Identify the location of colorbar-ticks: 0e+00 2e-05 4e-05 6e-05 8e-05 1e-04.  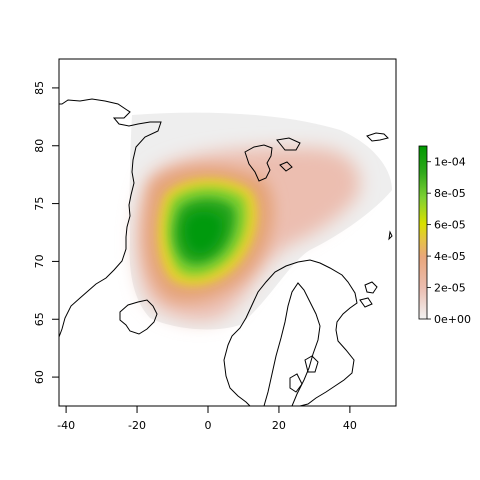
(449, 241).